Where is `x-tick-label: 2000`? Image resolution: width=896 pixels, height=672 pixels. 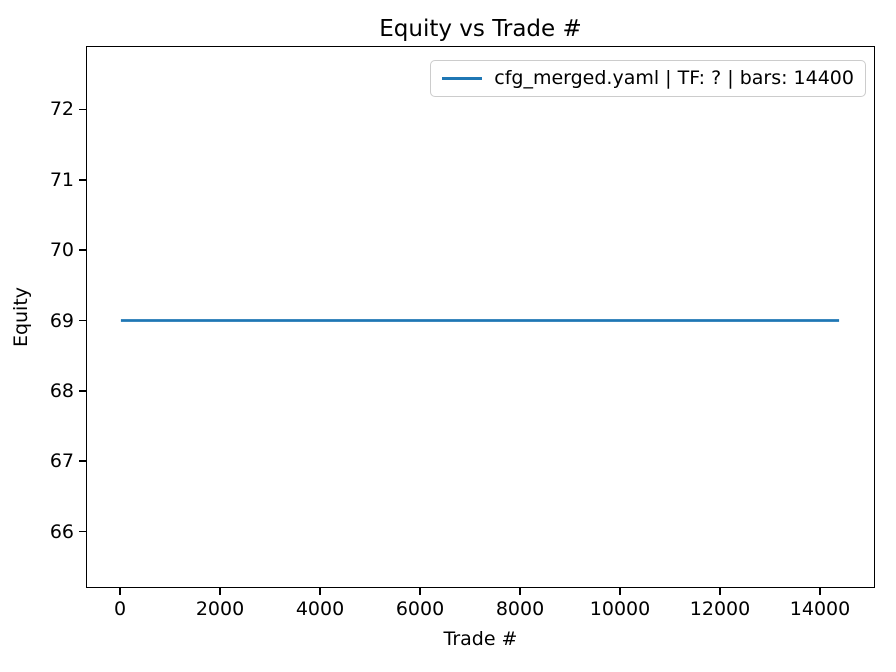 x-tick-label: 2000 is located at coordinates (220, 609).